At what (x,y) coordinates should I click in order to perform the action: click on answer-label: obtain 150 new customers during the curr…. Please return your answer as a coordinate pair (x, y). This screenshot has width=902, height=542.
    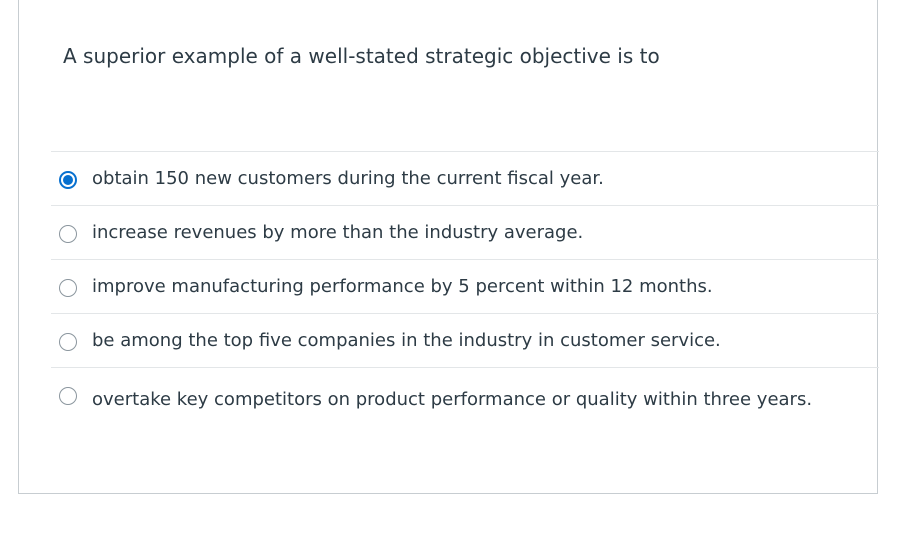
    Looking at the image, I should click on (348, 178).